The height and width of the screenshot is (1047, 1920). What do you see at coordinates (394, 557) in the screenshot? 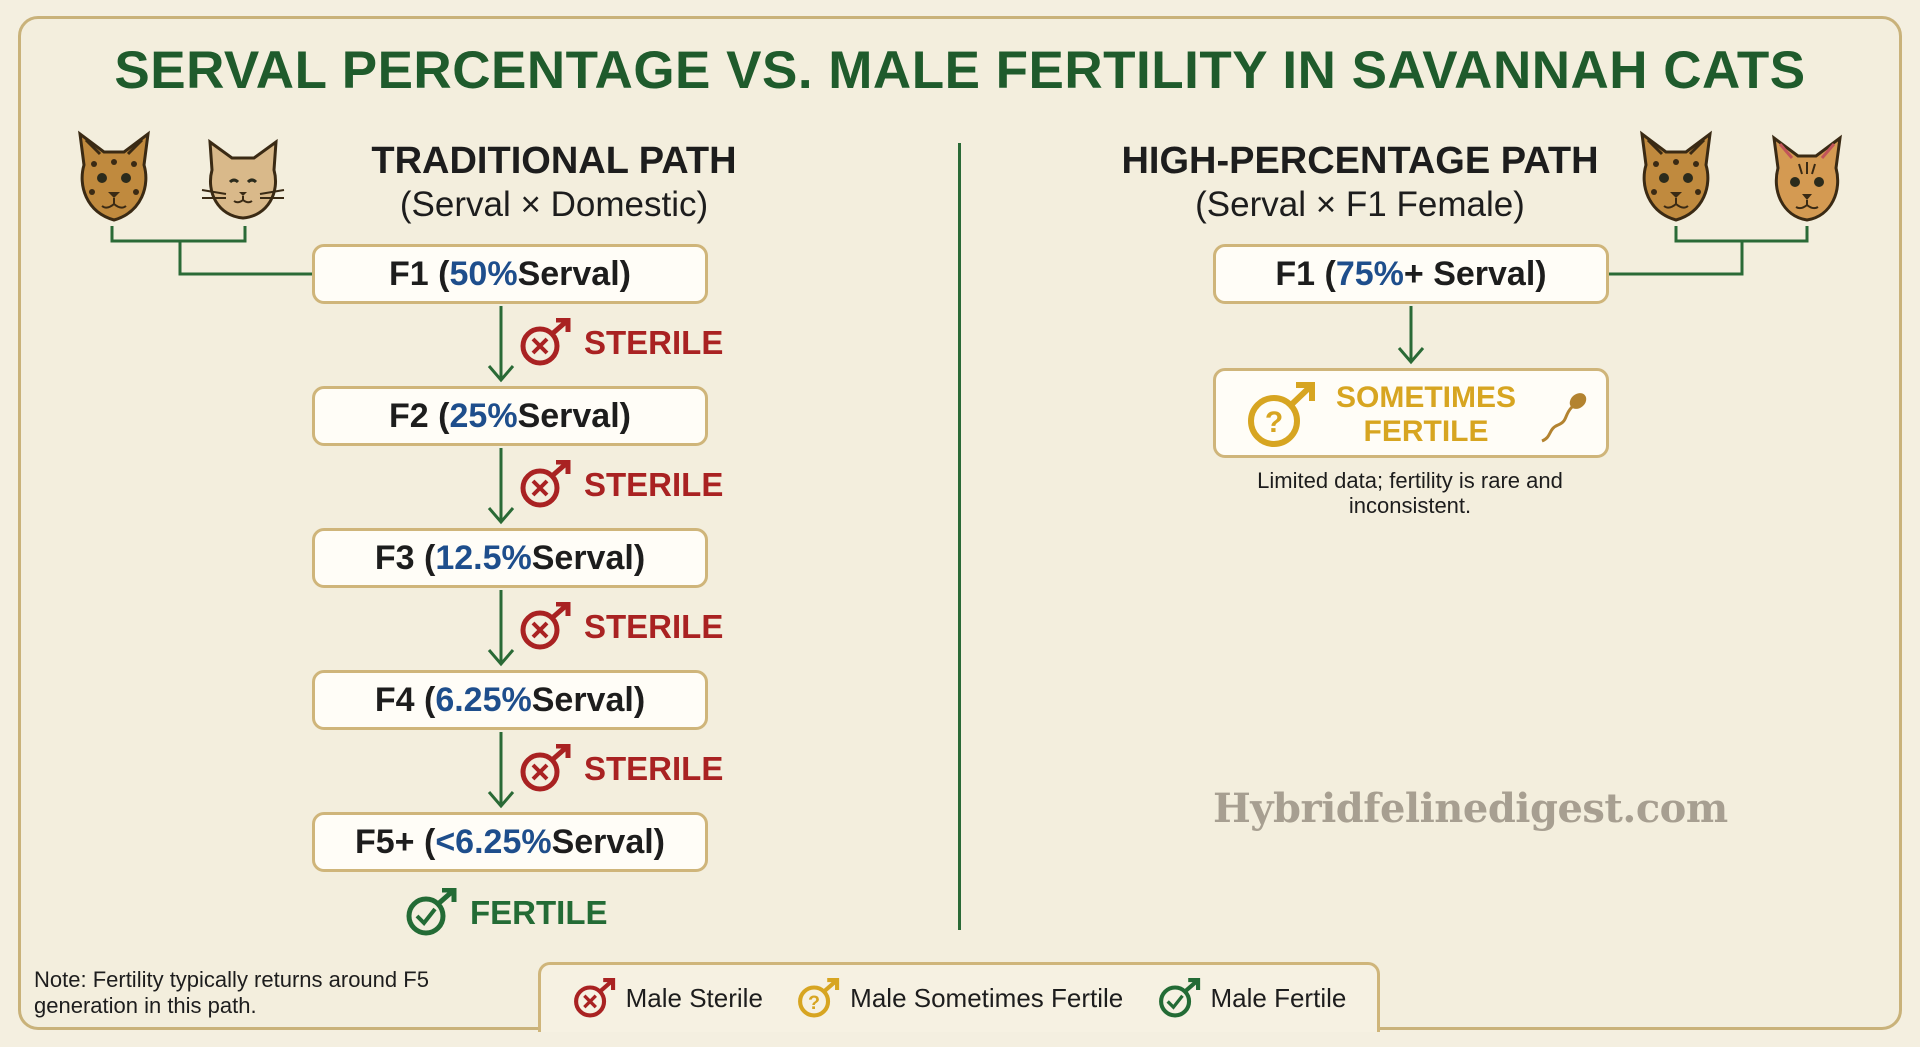
I see `gen-label: F3` at bounding box center [394, 557].